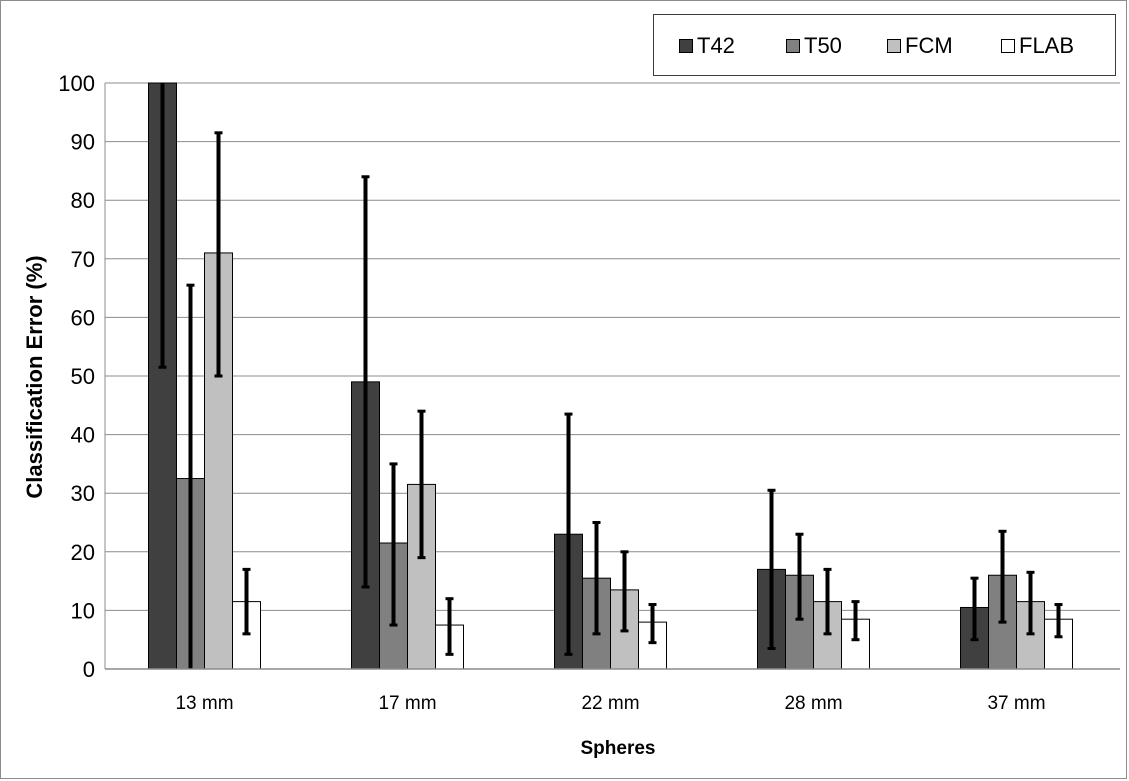 This screenshot has height=781, width=1129. I want to click on legend-swatch-t42, so click(686, 46).